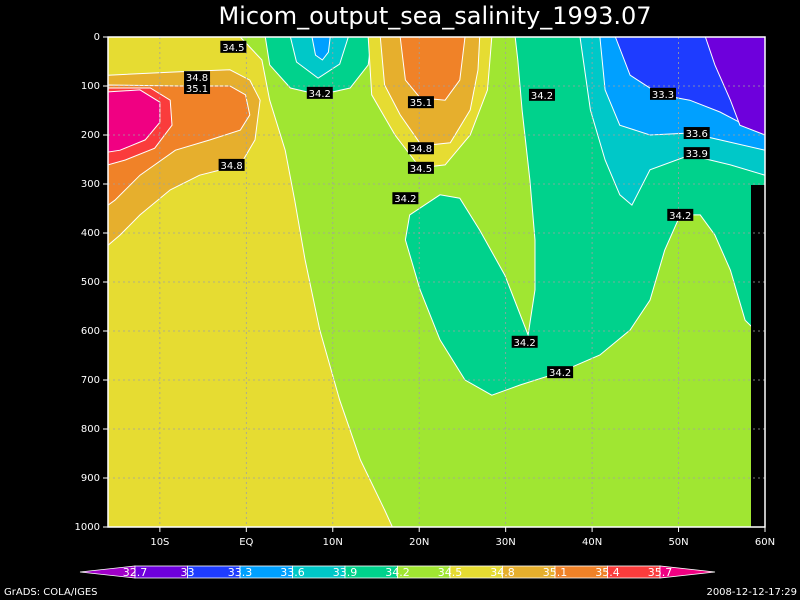  Describe the element at coordinates (751, 592) in the screenshot. I see `timestamp: 2008-12-12-17:29` at that location.